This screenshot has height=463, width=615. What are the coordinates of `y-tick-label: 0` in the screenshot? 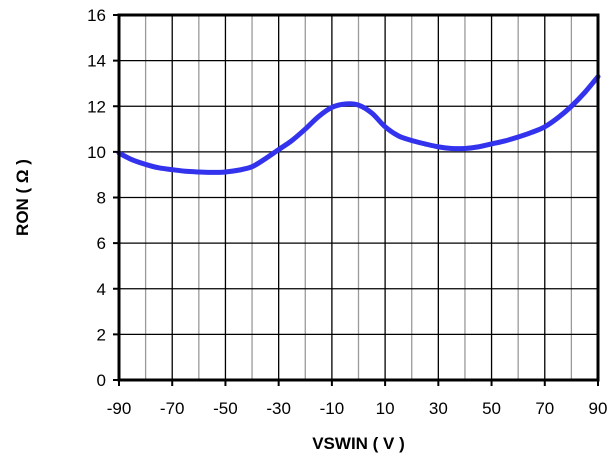 It's located at (101, 380).